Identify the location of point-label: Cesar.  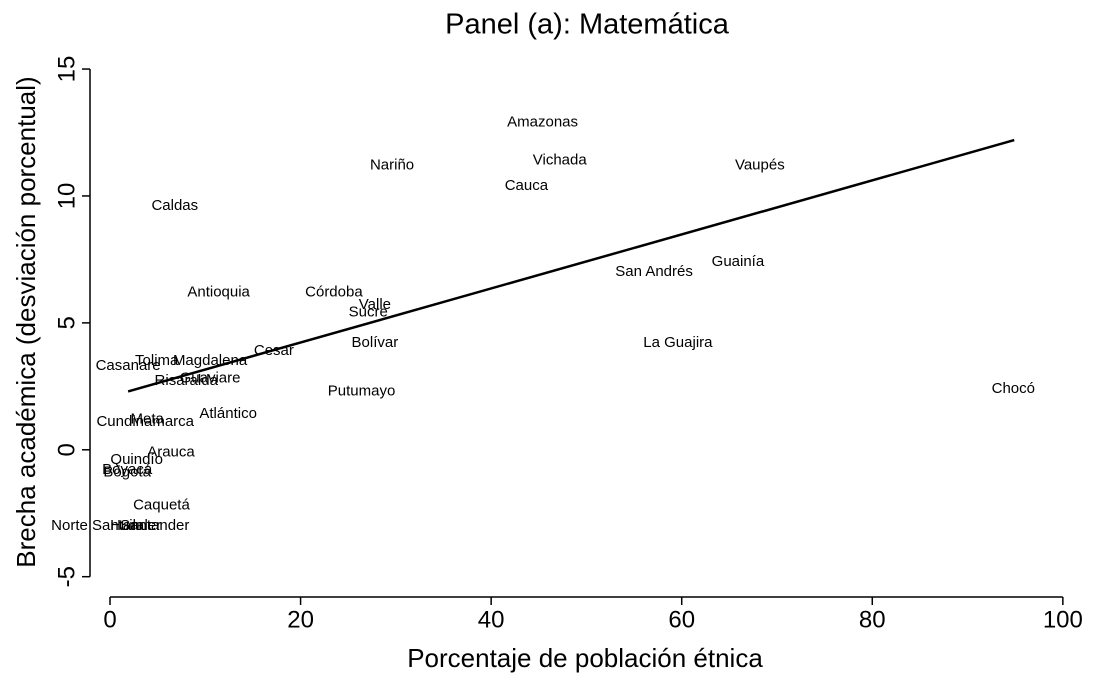
(274, 350).